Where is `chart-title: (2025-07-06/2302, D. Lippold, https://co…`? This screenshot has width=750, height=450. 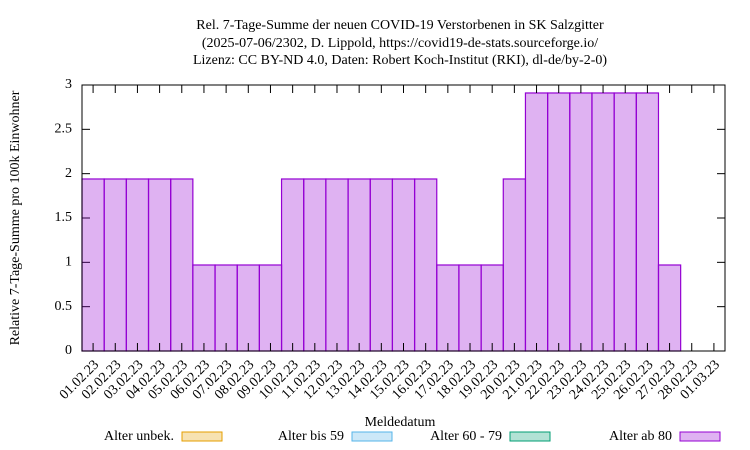 chart-title: (2025-07-06/2302, D. Lippold, https://co… is located at coordinates (400, 43).